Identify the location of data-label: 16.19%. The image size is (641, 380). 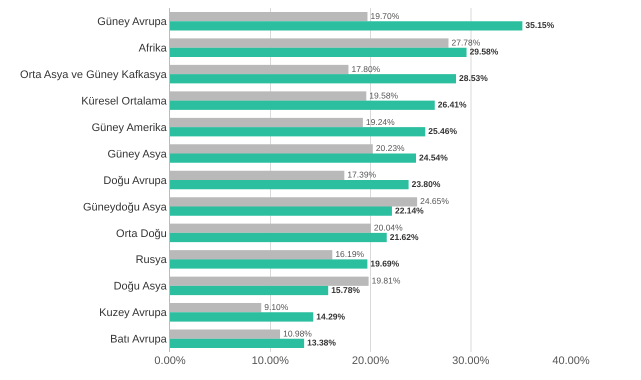
(350, 254).